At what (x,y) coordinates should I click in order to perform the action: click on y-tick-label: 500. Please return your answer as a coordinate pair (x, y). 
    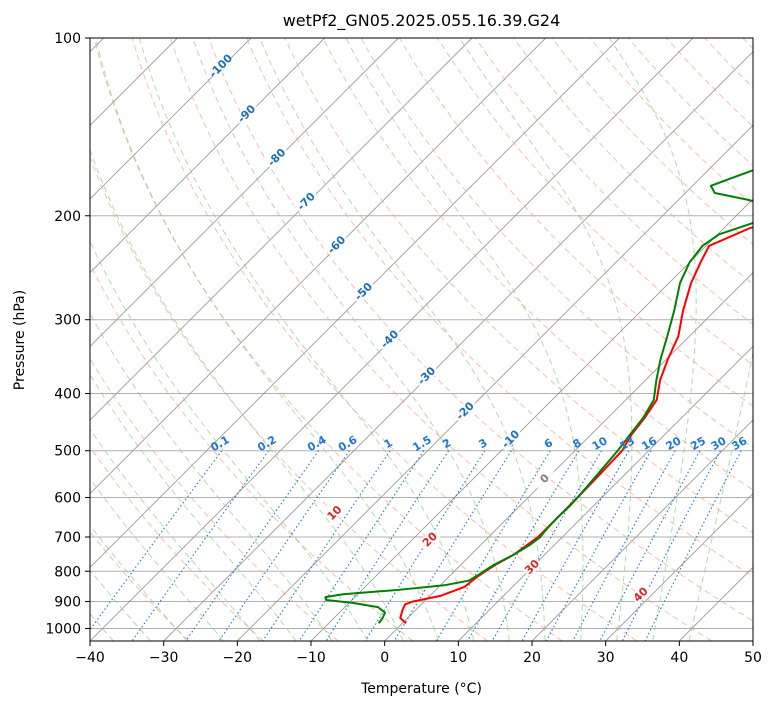
    Looking at the image, I should click on (67, 452).